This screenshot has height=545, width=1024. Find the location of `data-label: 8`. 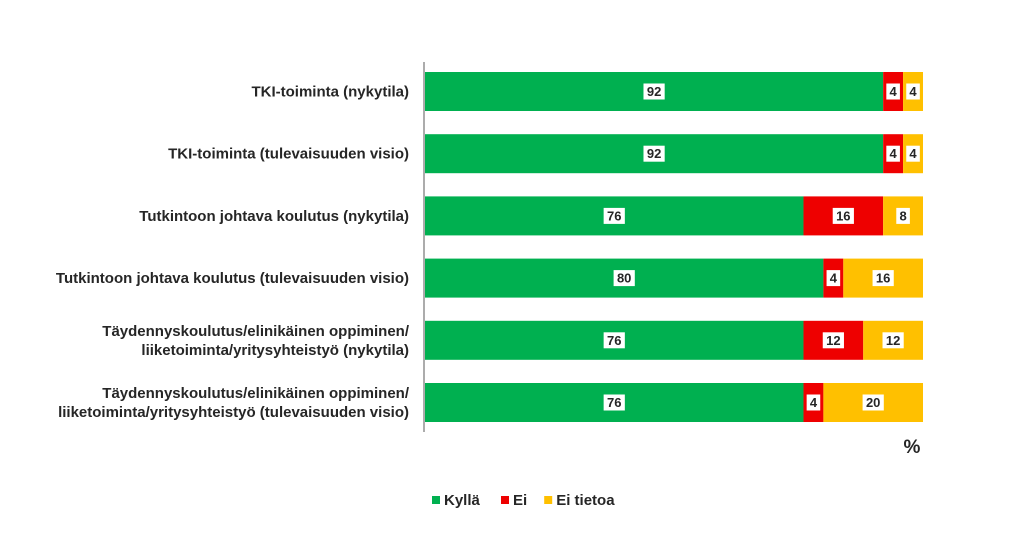

data-label: 8 is located at coordinates (902, 215).